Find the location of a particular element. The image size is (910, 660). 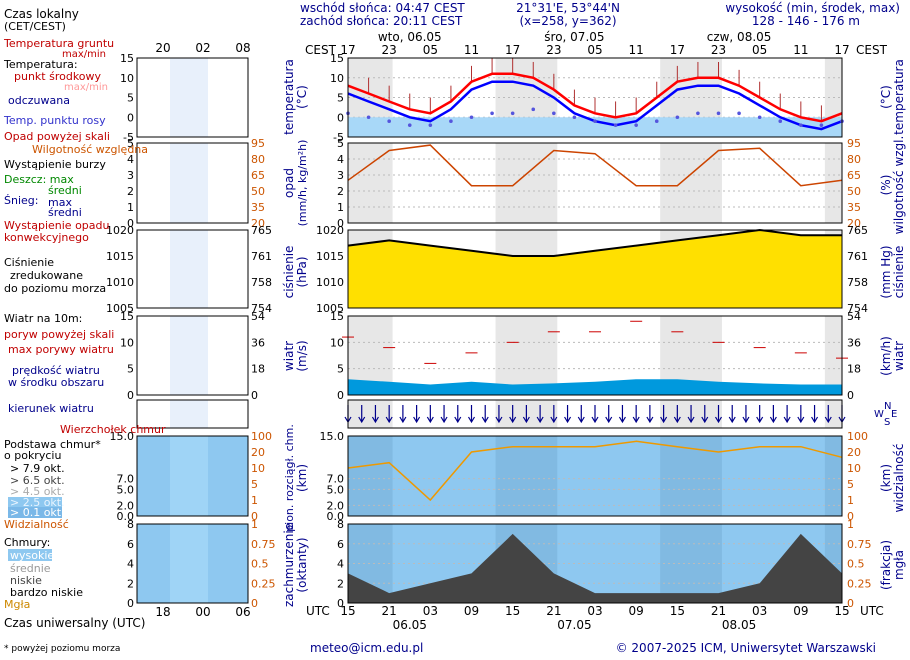

precip-legend-tick: 5 is located at coordinates (130, 143).